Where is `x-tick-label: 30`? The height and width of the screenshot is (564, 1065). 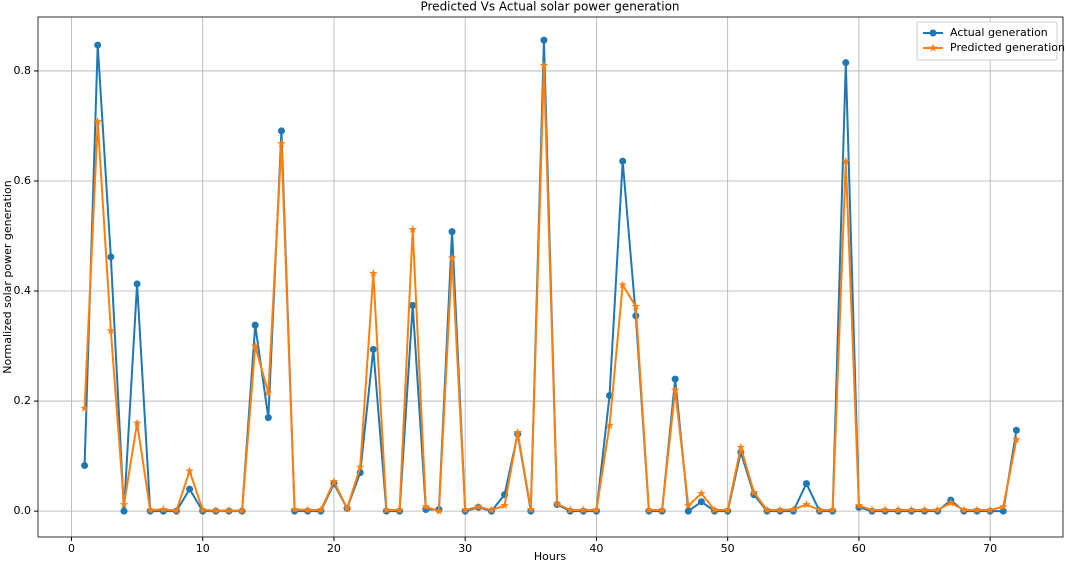
x-tick-label: 30 is located at coordinates (465, 548).